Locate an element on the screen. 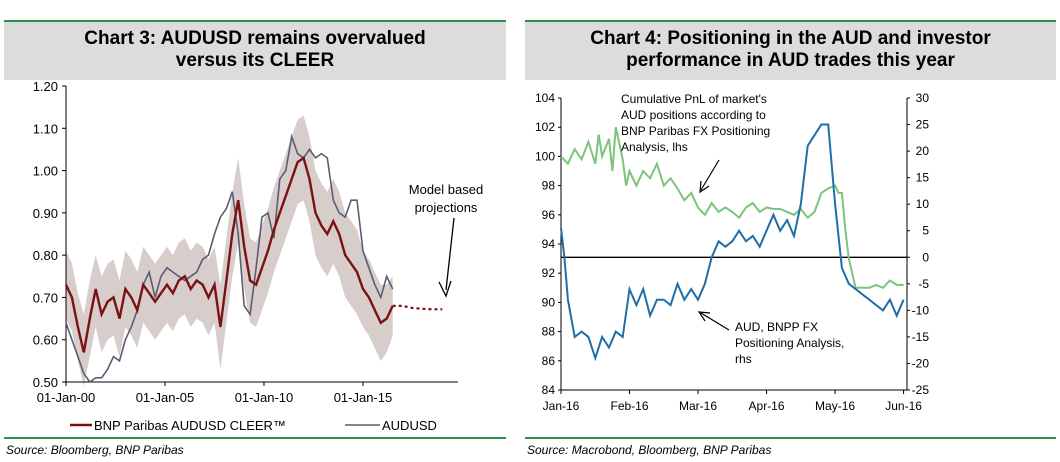  chart-3-source: Source: Bloomberg, BNP Paribas is located at coordinates (95, 450).